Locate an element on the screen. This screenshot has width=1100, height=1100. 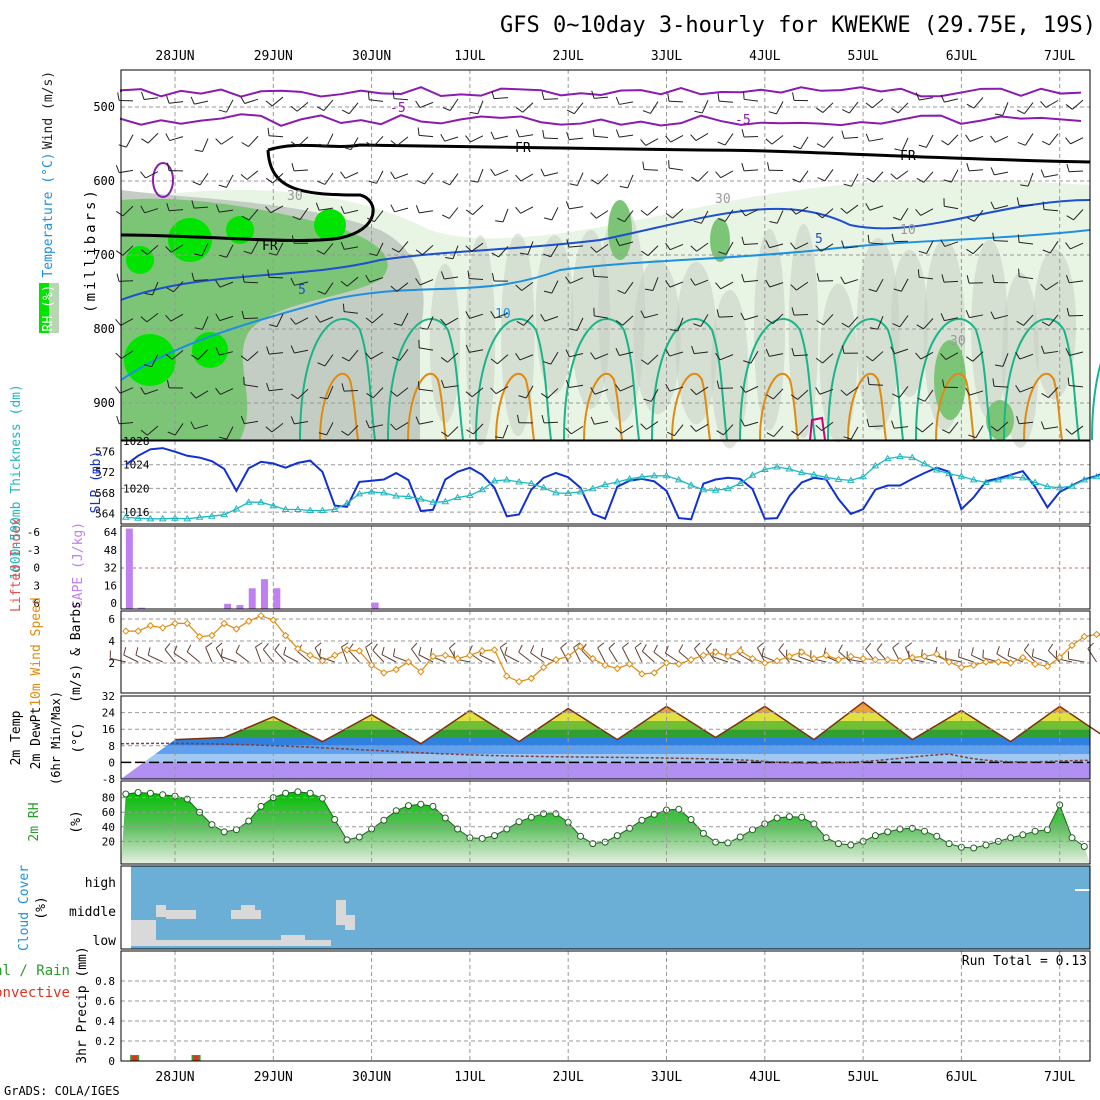
slp-line is located at coordinates (612, 484).